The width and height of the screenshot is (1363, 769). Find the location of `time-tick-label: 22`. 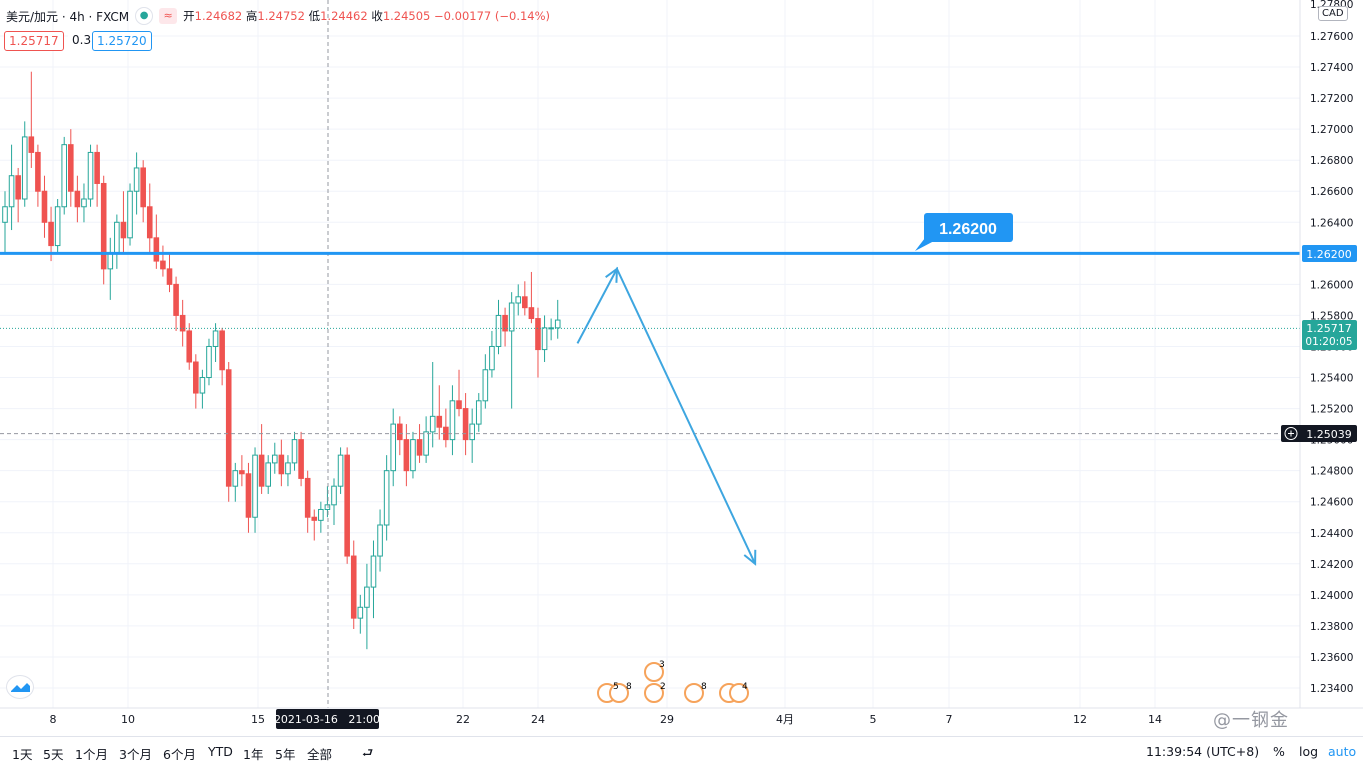

time-tick-label: 22 is located at coordinates (463, 719).